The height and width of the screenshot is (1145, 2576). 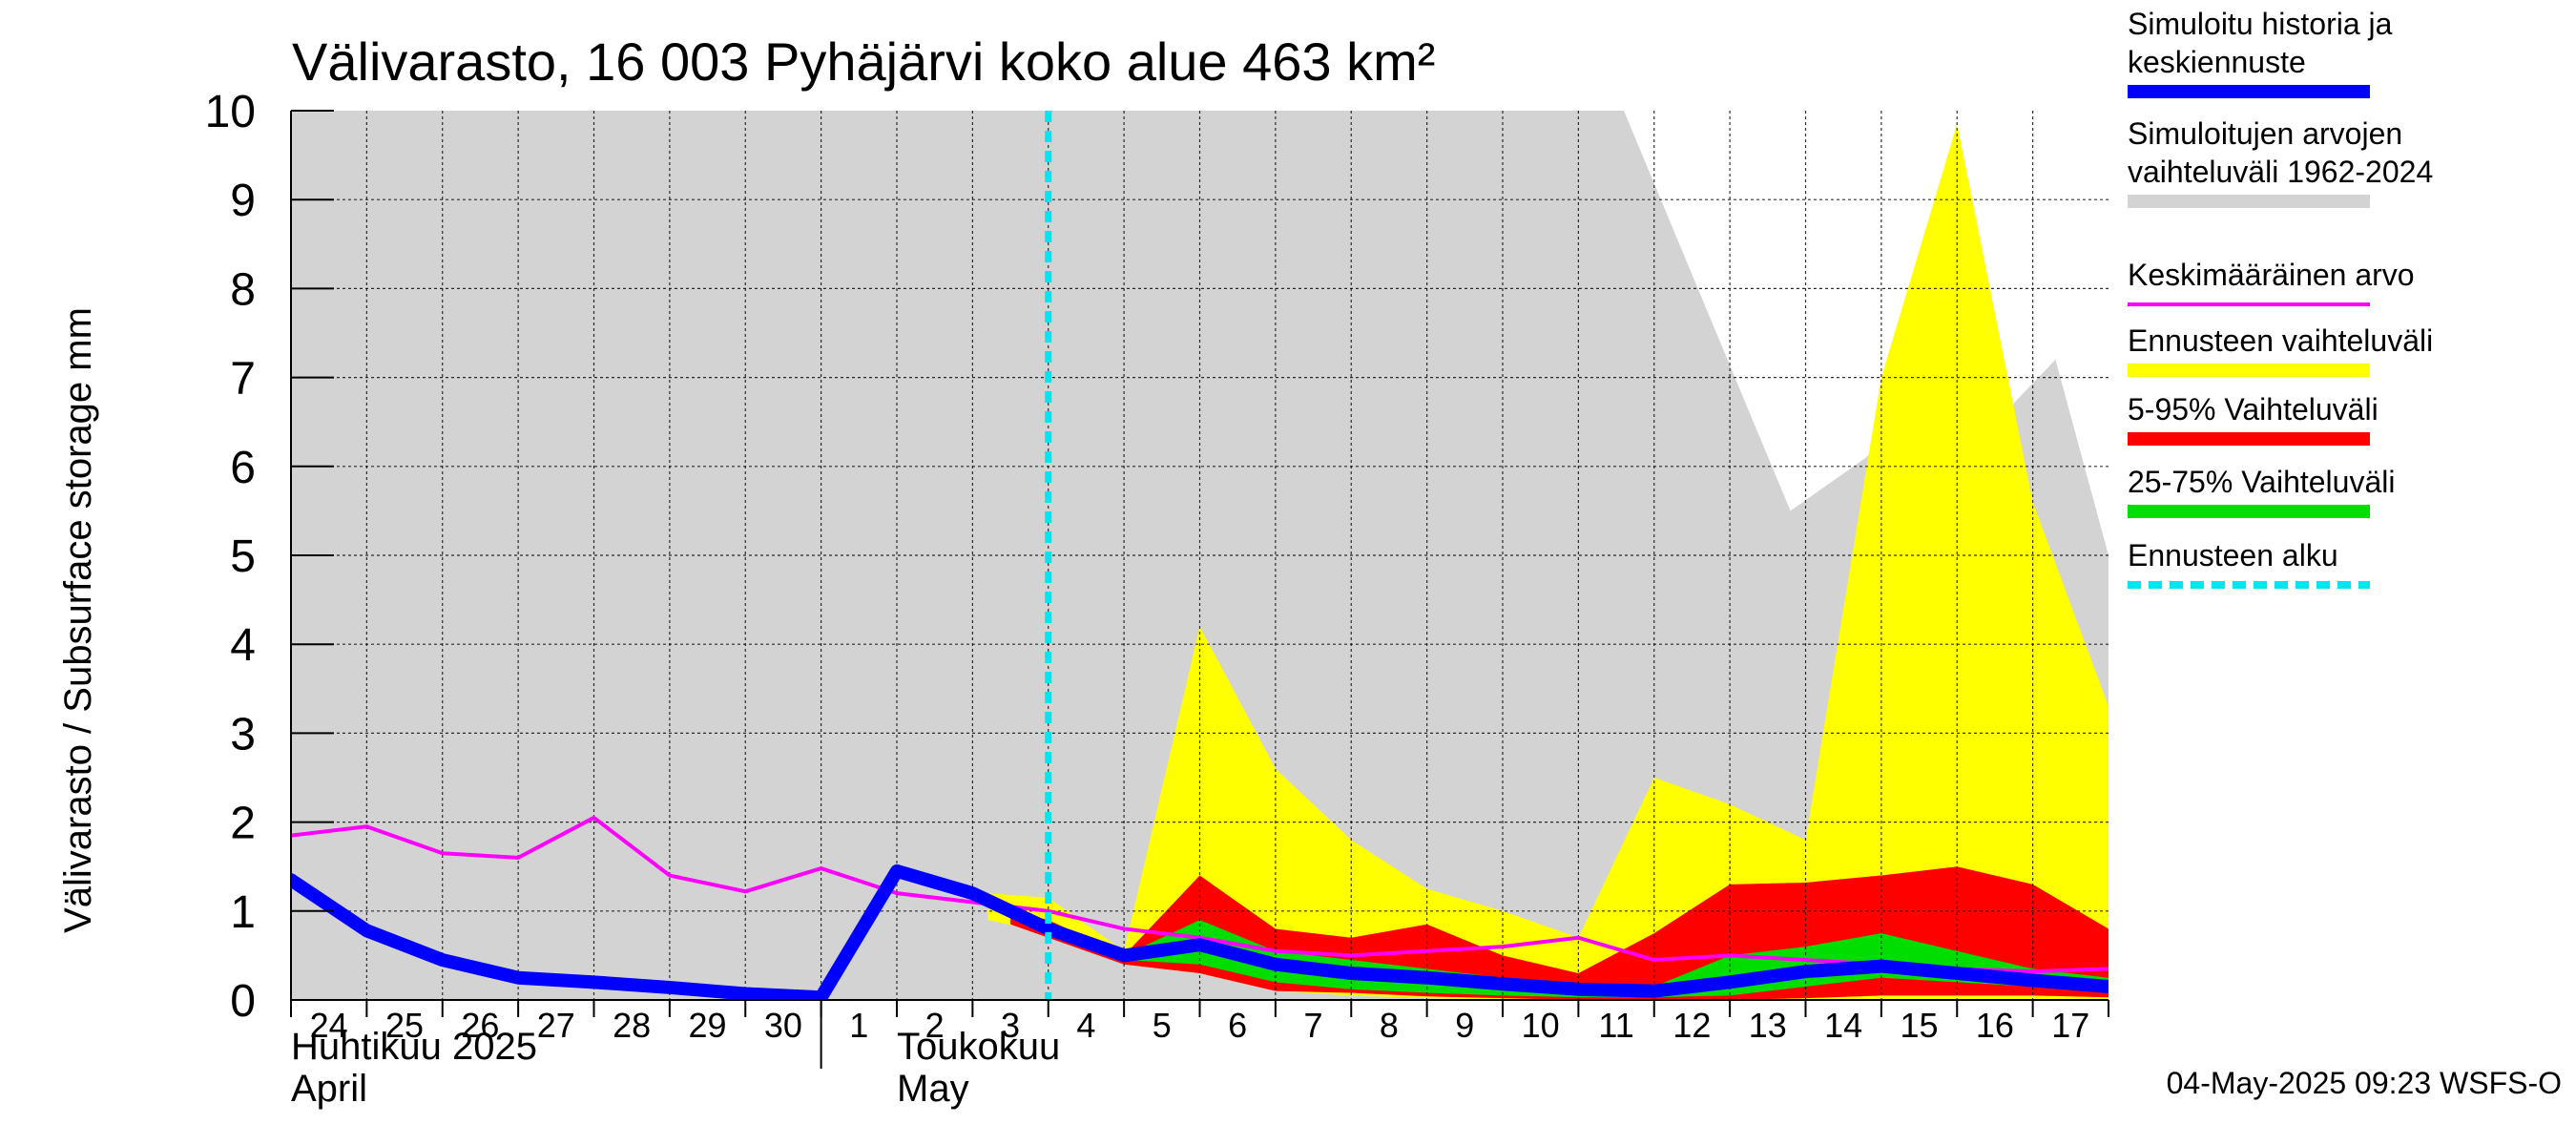 What do you see at coordinates (858, 1025) in the screenshot?
I see `x-tick-label: 1` at bounding box center [858, 1025].